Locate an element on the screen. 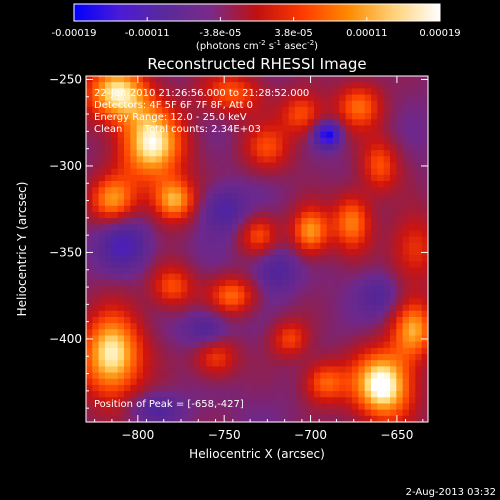 The height and width of the screenshot is (500, 500). y-tick-label: −250 is located at coordinates (65, 79).